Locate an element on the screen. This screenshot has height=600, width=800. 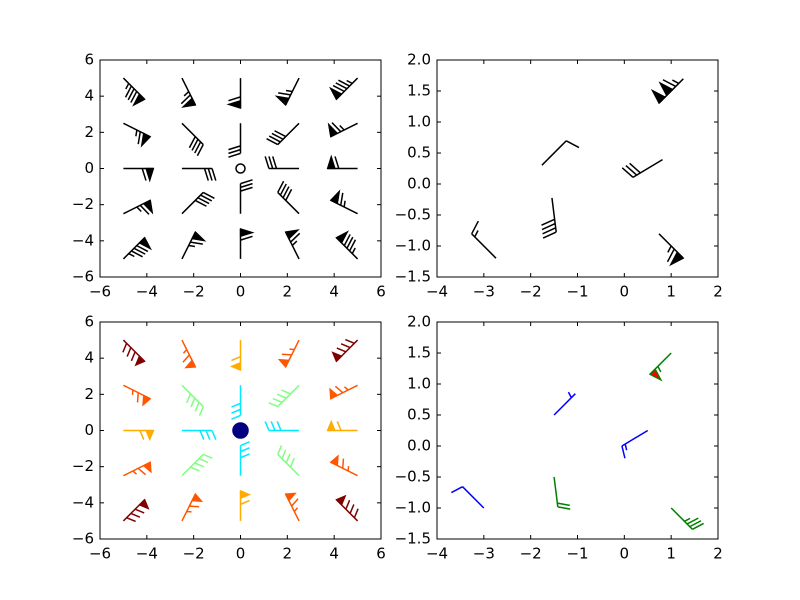
axes-background is located at coordinates (577, 430).